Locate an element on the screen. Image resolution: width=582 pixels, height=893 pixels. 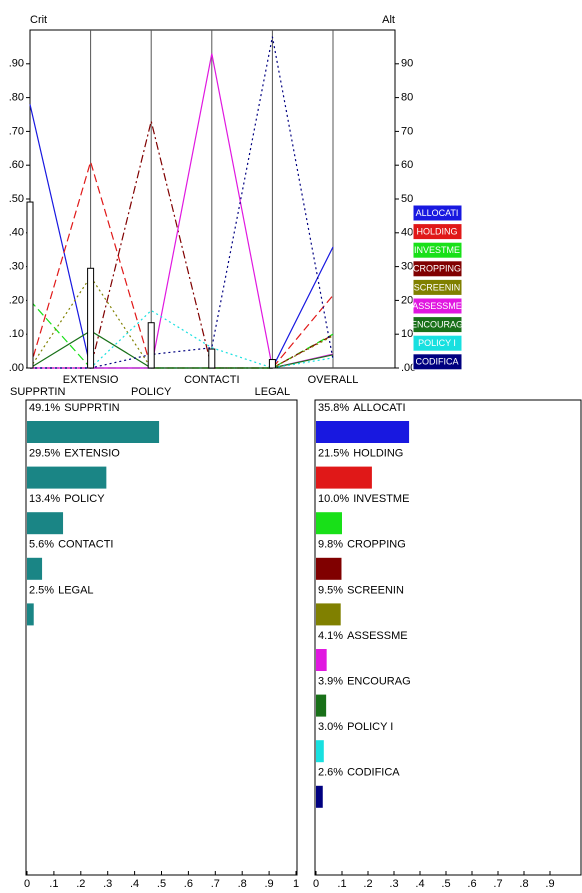
legend-text: HOLDING is located at coordinates (436, 231).